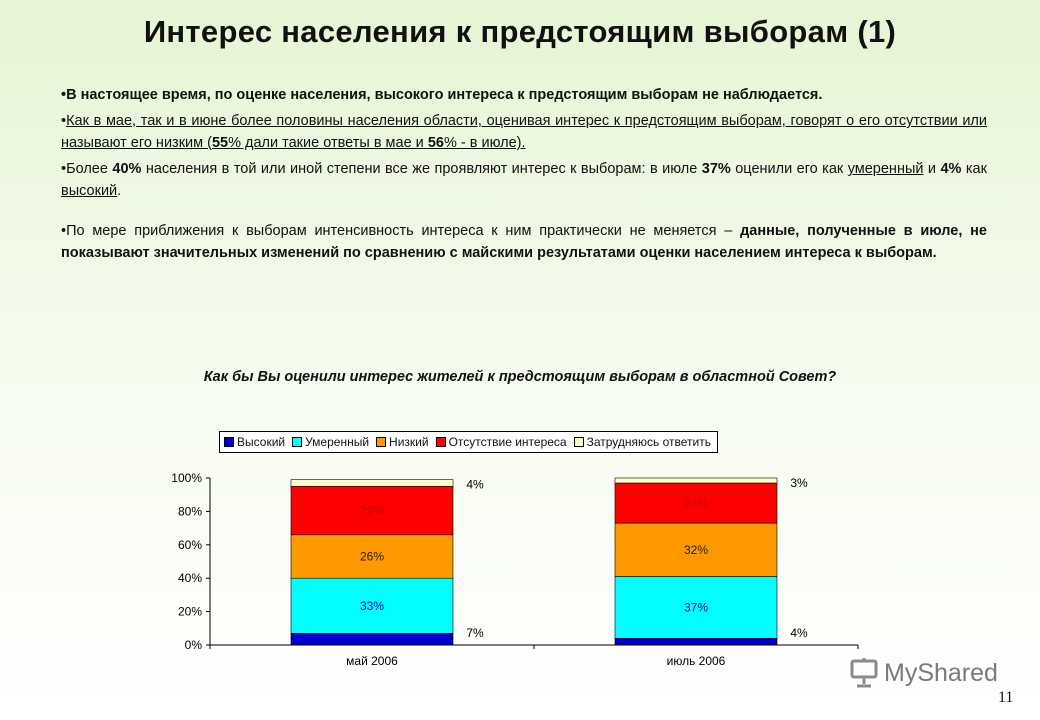  What do you see at coordinates (409, 442) in the screenshot?
I see `legend-label-2: Низкий` at bounding box center [409, 442].